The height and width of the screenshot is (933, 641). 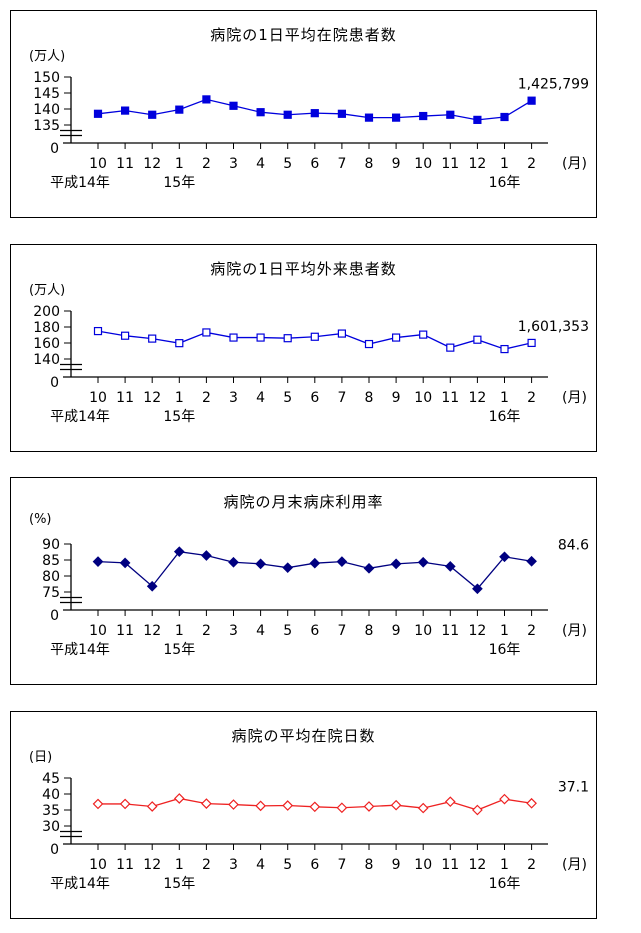 What do you see at coordinates (51, 811) in the screenshot?
I see `y-tick-label: 35` at bounding box center [51, 811].